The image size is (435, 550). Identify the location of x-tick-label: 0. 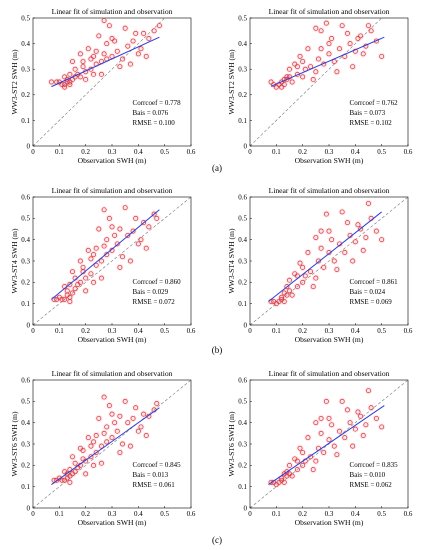
(250, 331).